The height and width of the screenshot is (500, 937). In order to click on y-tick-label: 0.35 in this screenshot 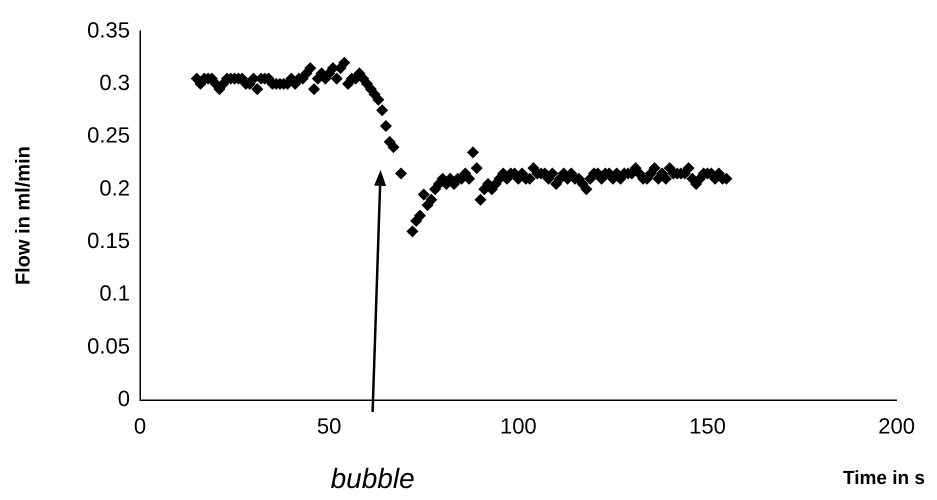, I will do `click(108, 29)`.